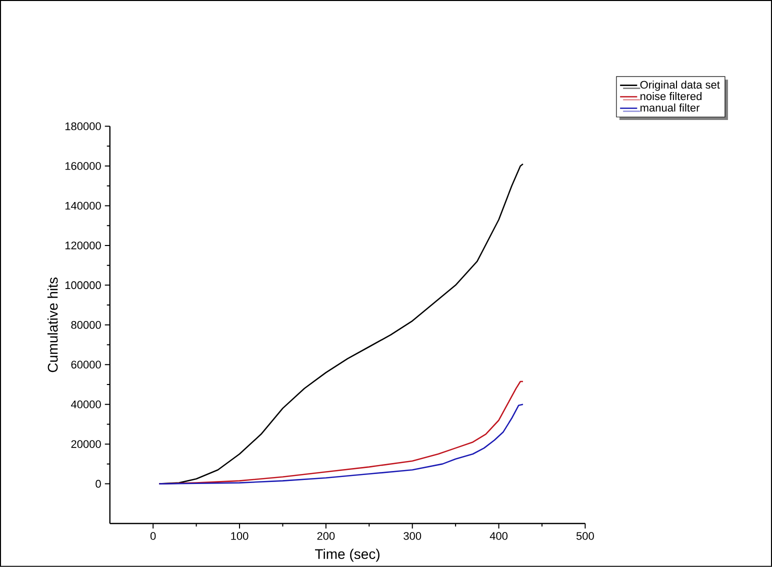  I want to click on y-tick-label: 80000, so click(86, 325).